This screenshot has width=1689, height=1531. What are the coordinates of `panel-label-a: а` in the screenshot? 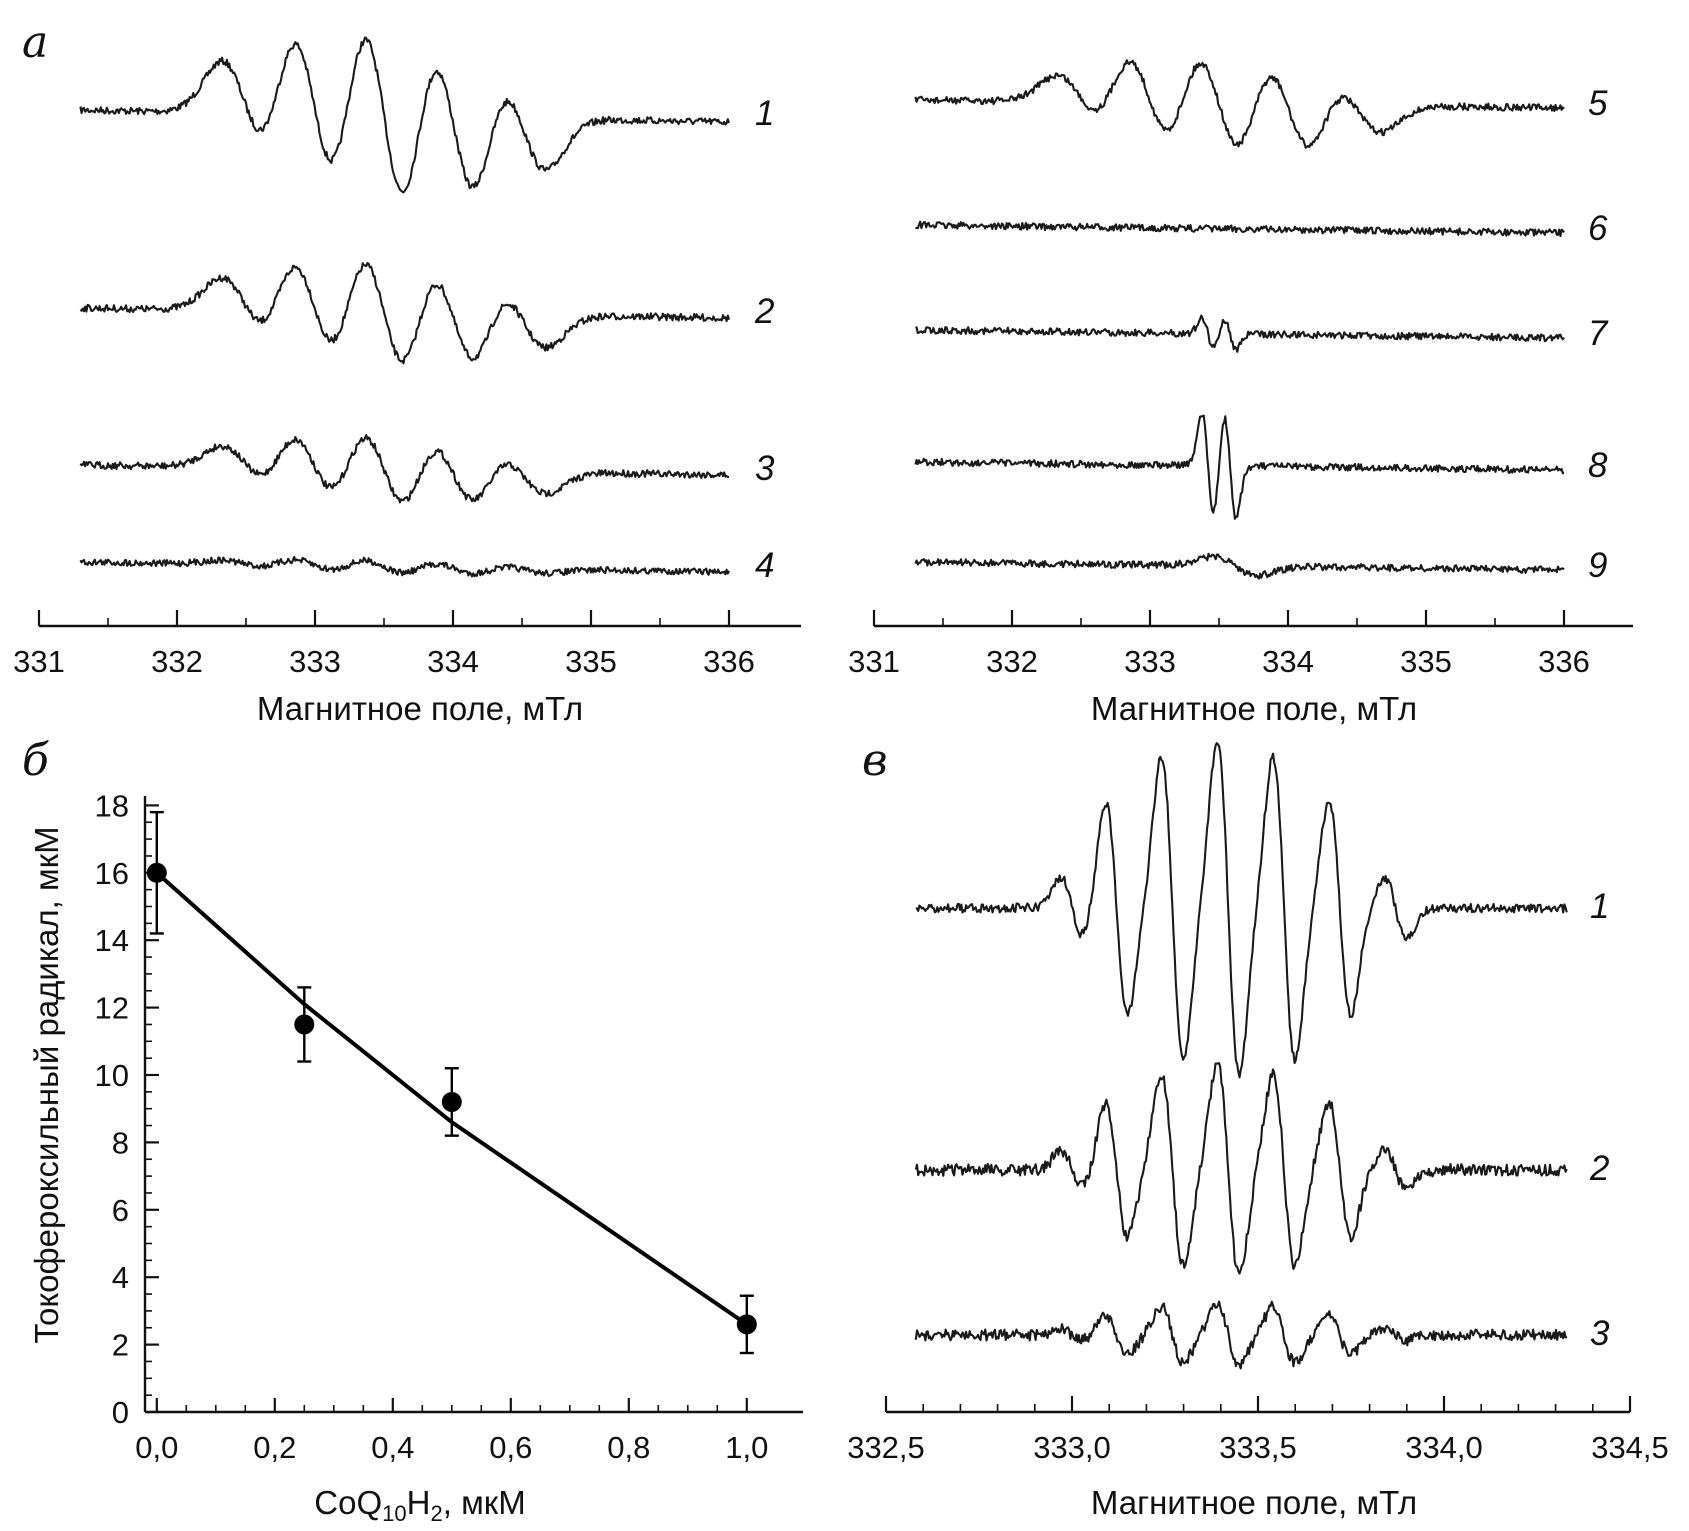 It's located at (35, 42).